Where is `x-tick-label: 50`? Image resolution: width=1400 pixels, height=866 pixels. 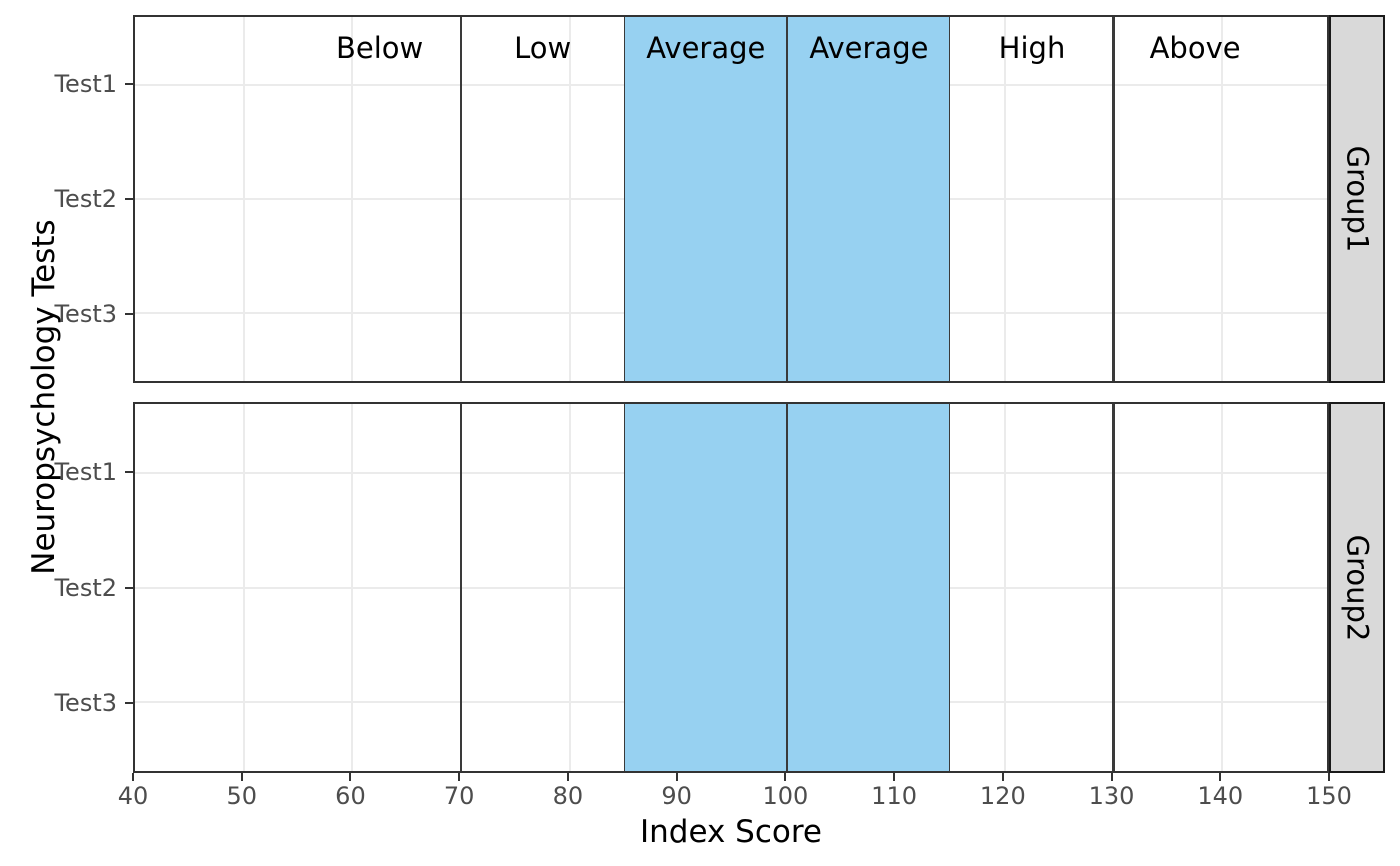
x-tick-label: 50 is located at coordinates (241, 796).